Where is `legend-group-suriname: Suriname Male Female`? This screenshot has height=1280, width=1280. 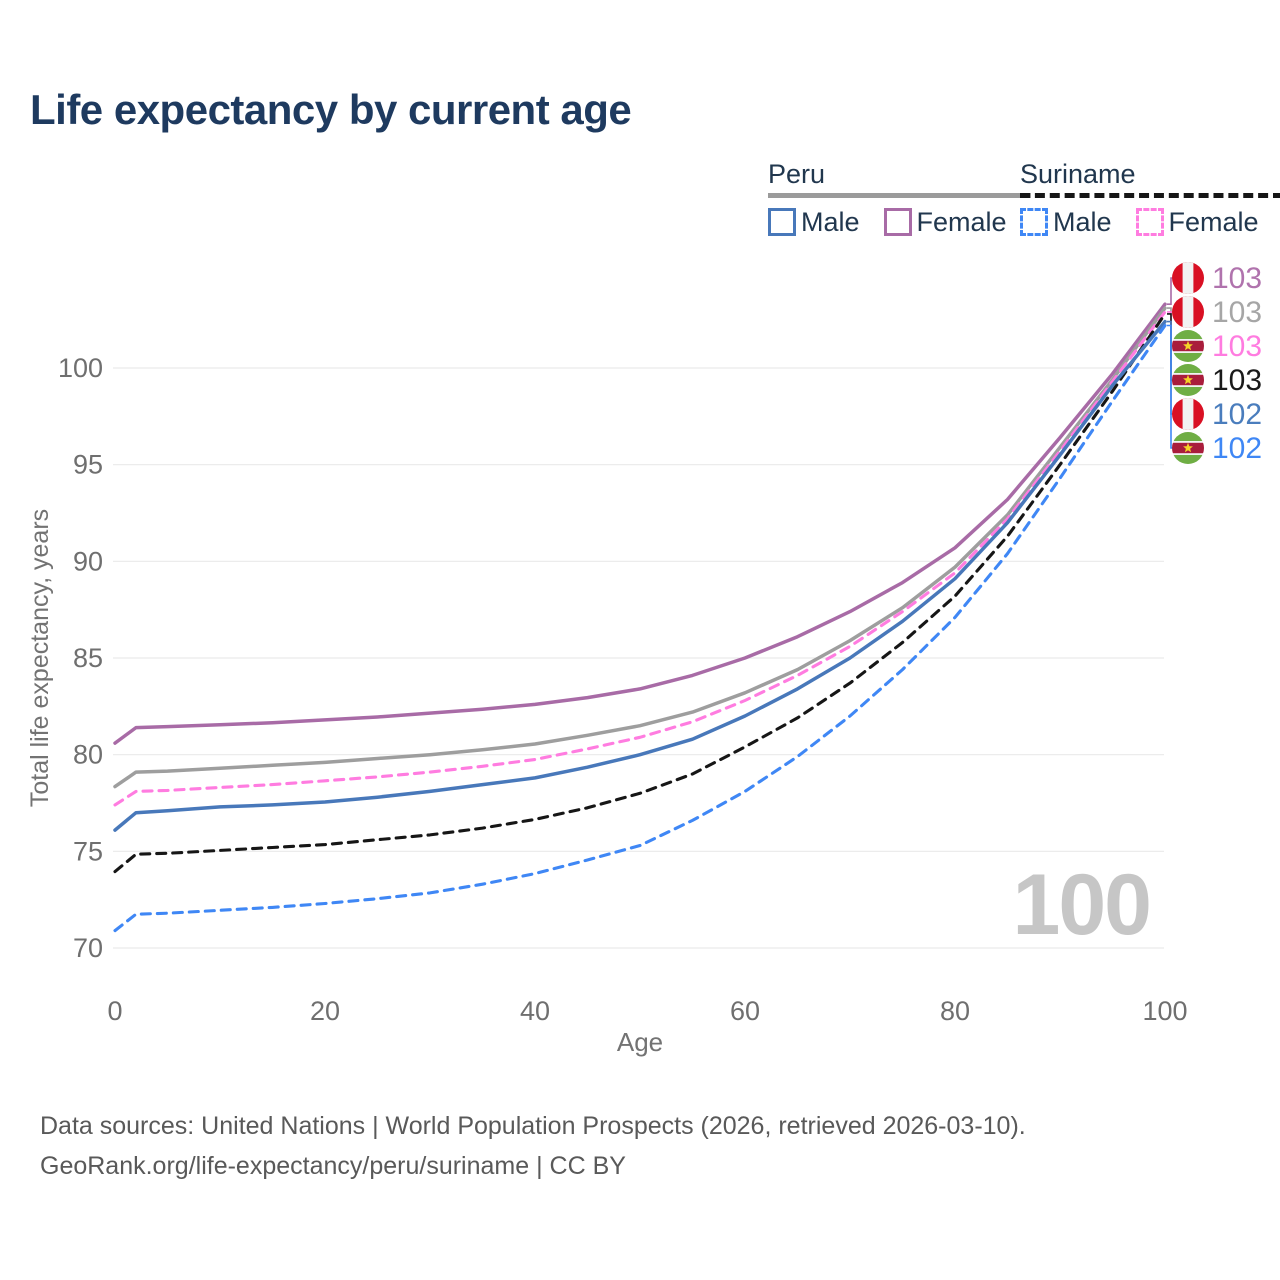 legend-group-suriname: Suriname Male Female is located at coordinates (1150, 198).